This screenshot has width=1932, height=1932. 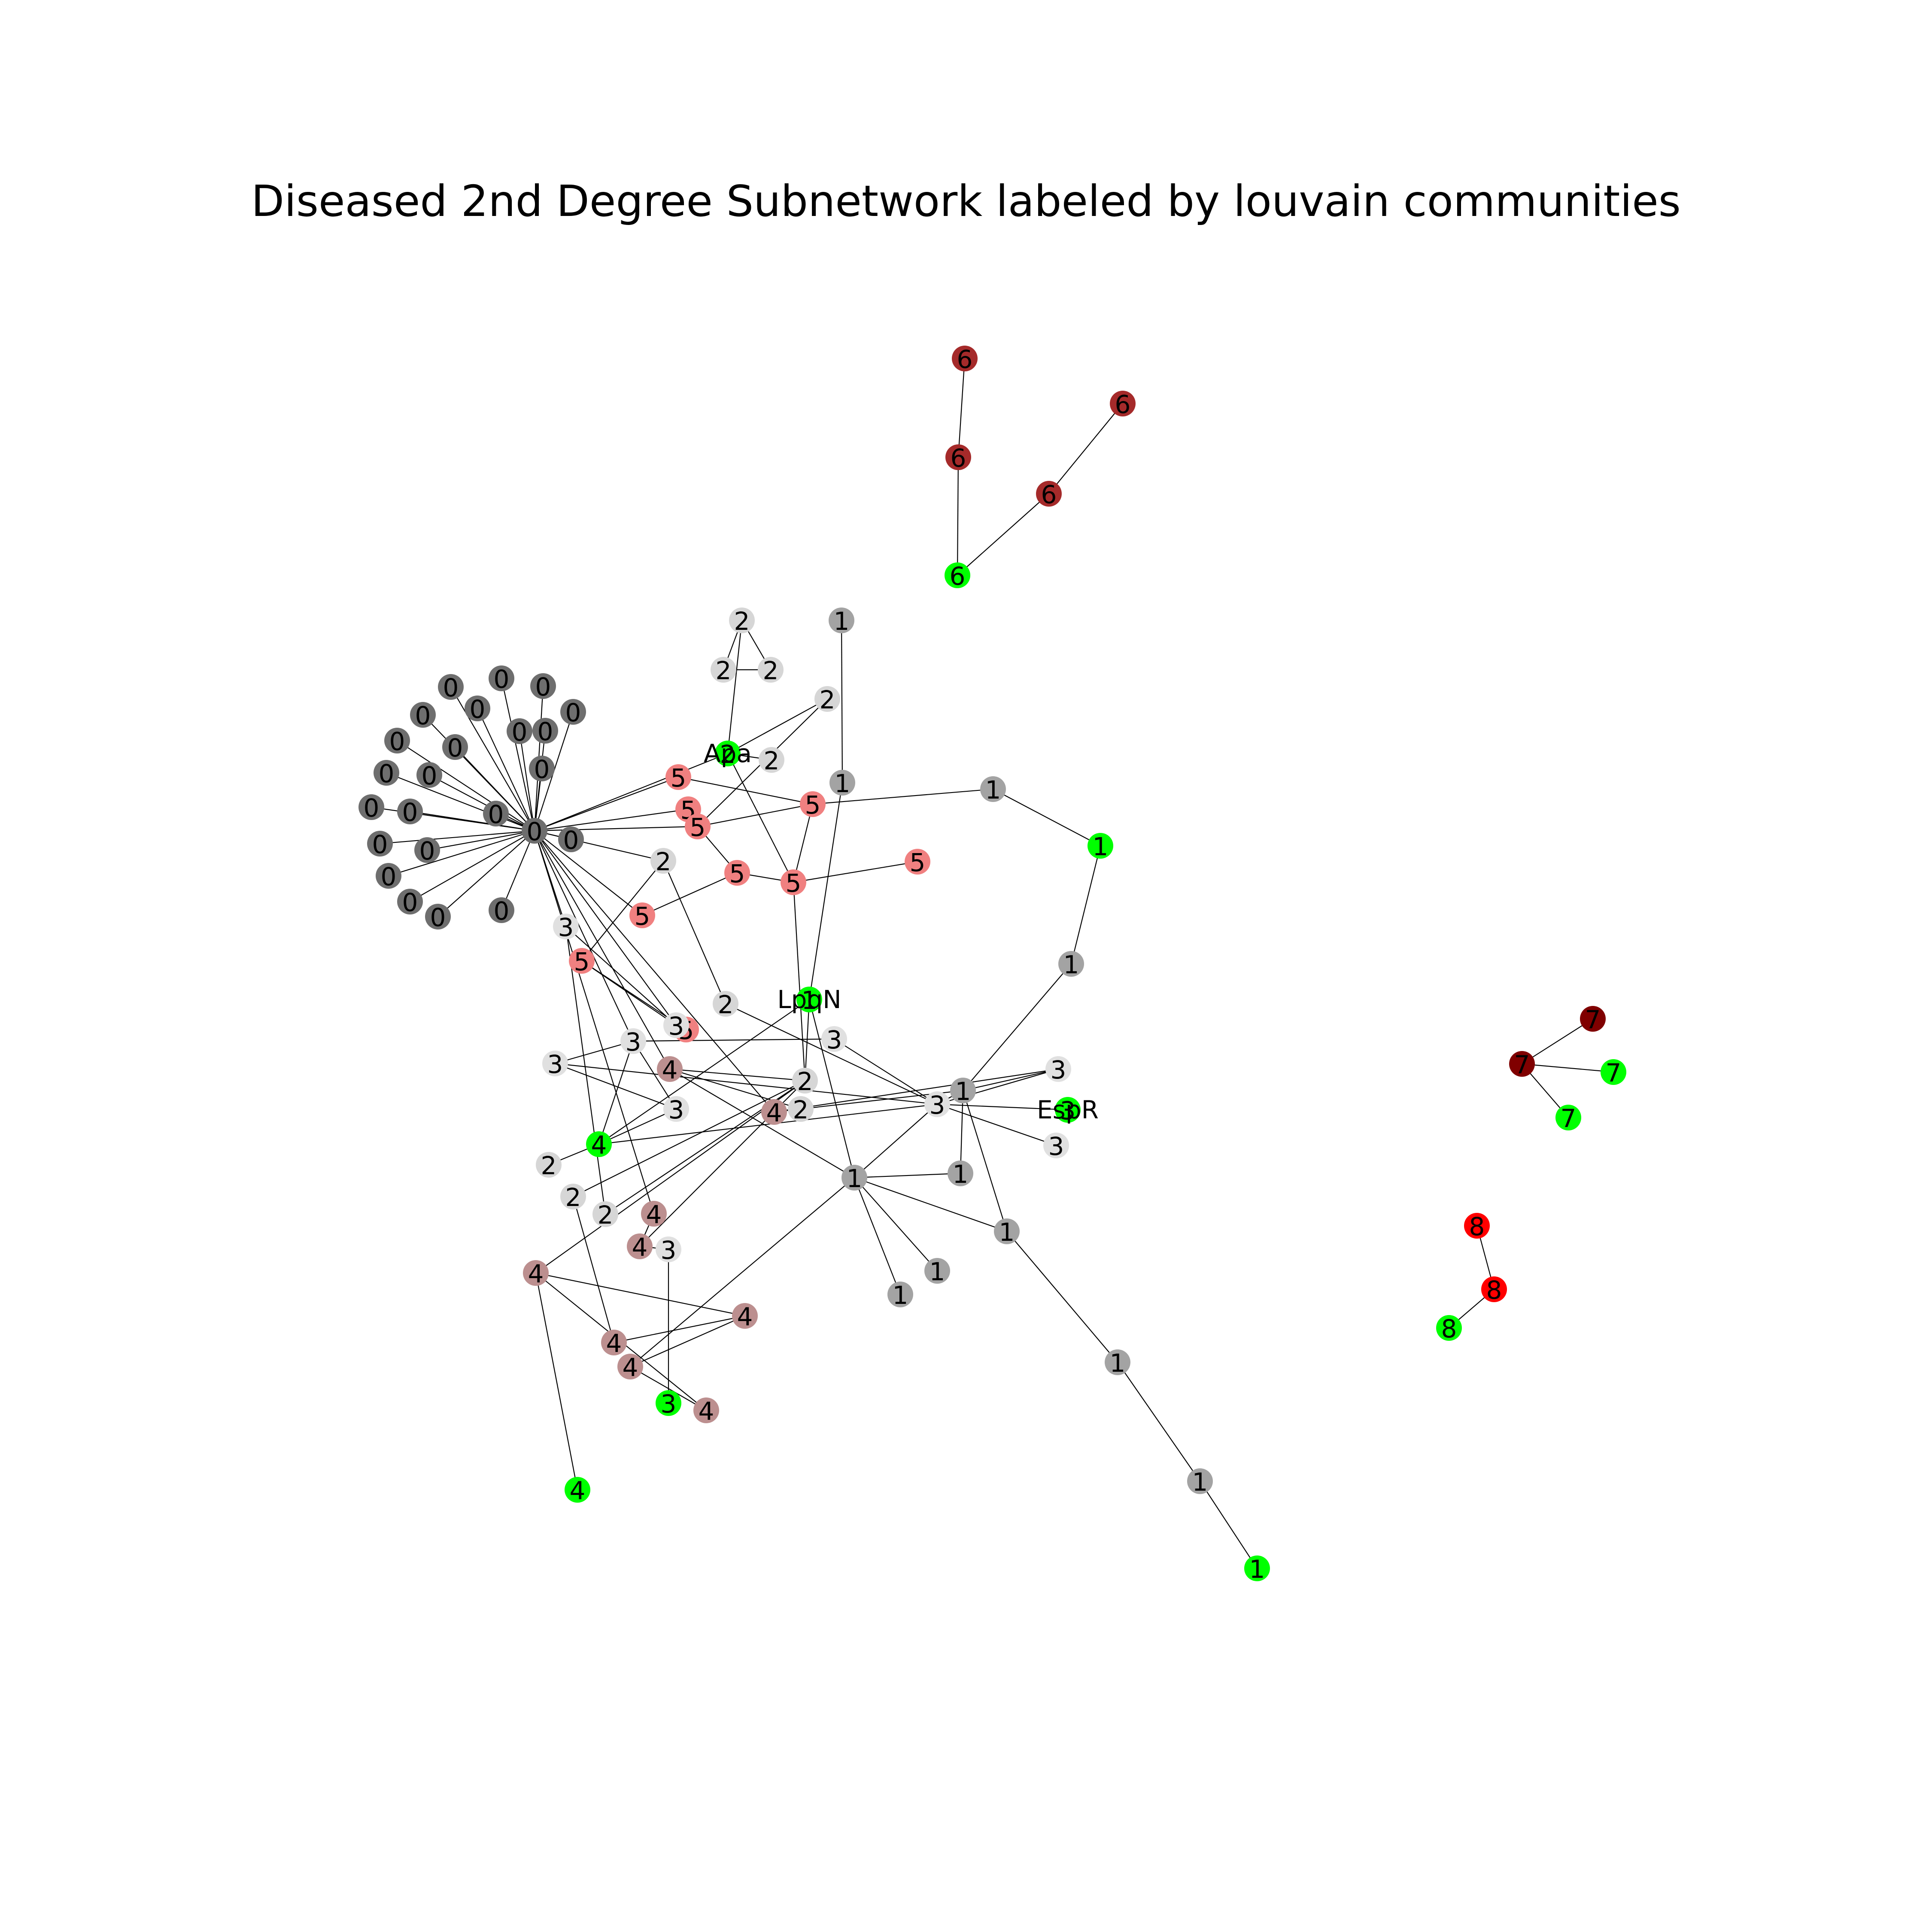 What do you see at coordinates (1449, 1328) in the screenshot?
I see `node-community-label: 8` at bounding box center [1449, 1328].